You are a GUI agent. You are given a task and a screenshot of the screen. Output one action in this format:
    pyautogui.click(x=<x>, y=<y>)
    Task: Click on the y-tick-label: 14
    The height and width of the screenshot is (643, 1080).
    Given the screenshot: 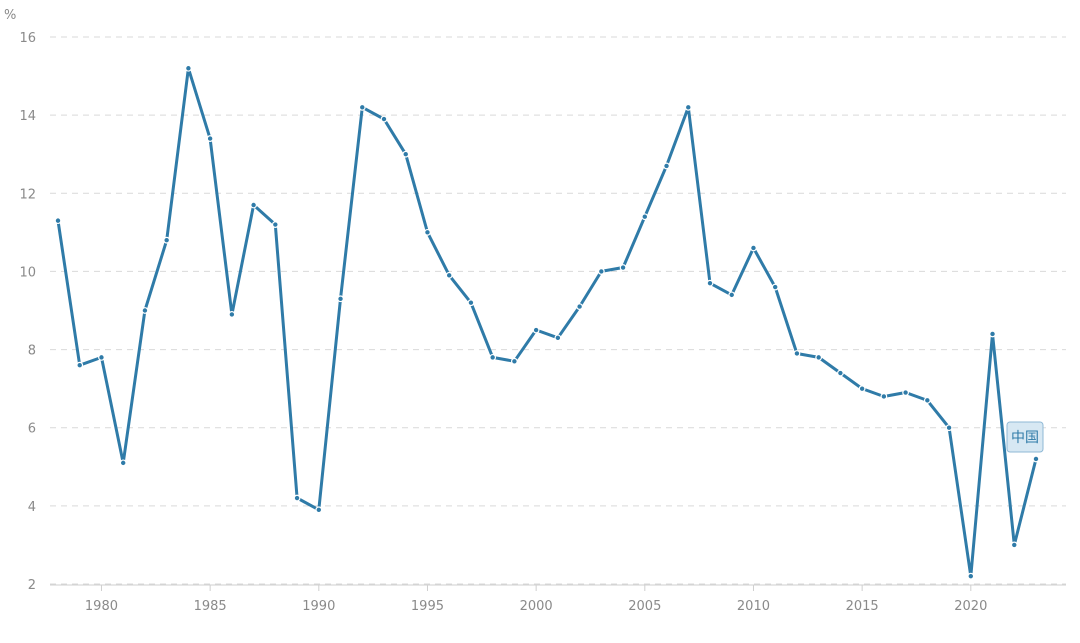 What is the action you would take?
    pyautogui.click(x=27, y=116)
    